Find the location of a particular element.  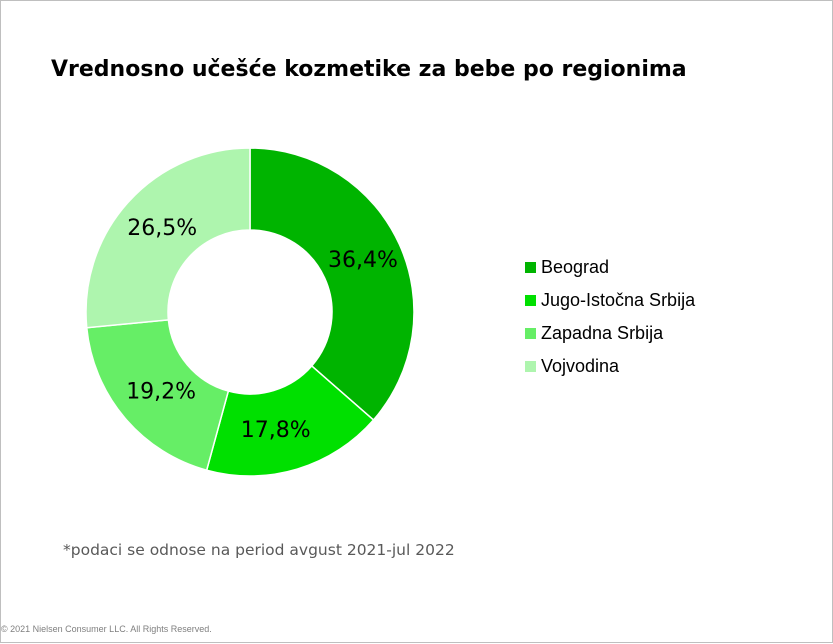

legend-label: Zapadna Srbija is located at coordinates (602, 333).